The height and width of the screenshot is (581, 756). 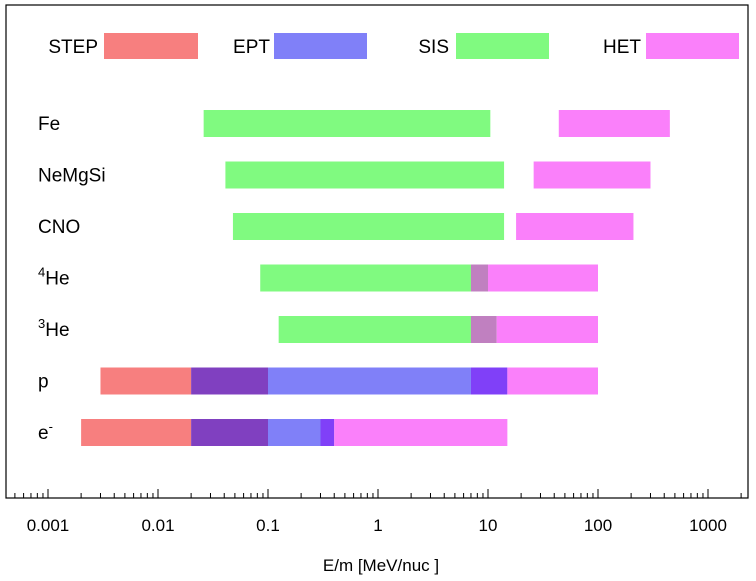 I want to click on legend-swatch-ept, so click(x=320, y=46).